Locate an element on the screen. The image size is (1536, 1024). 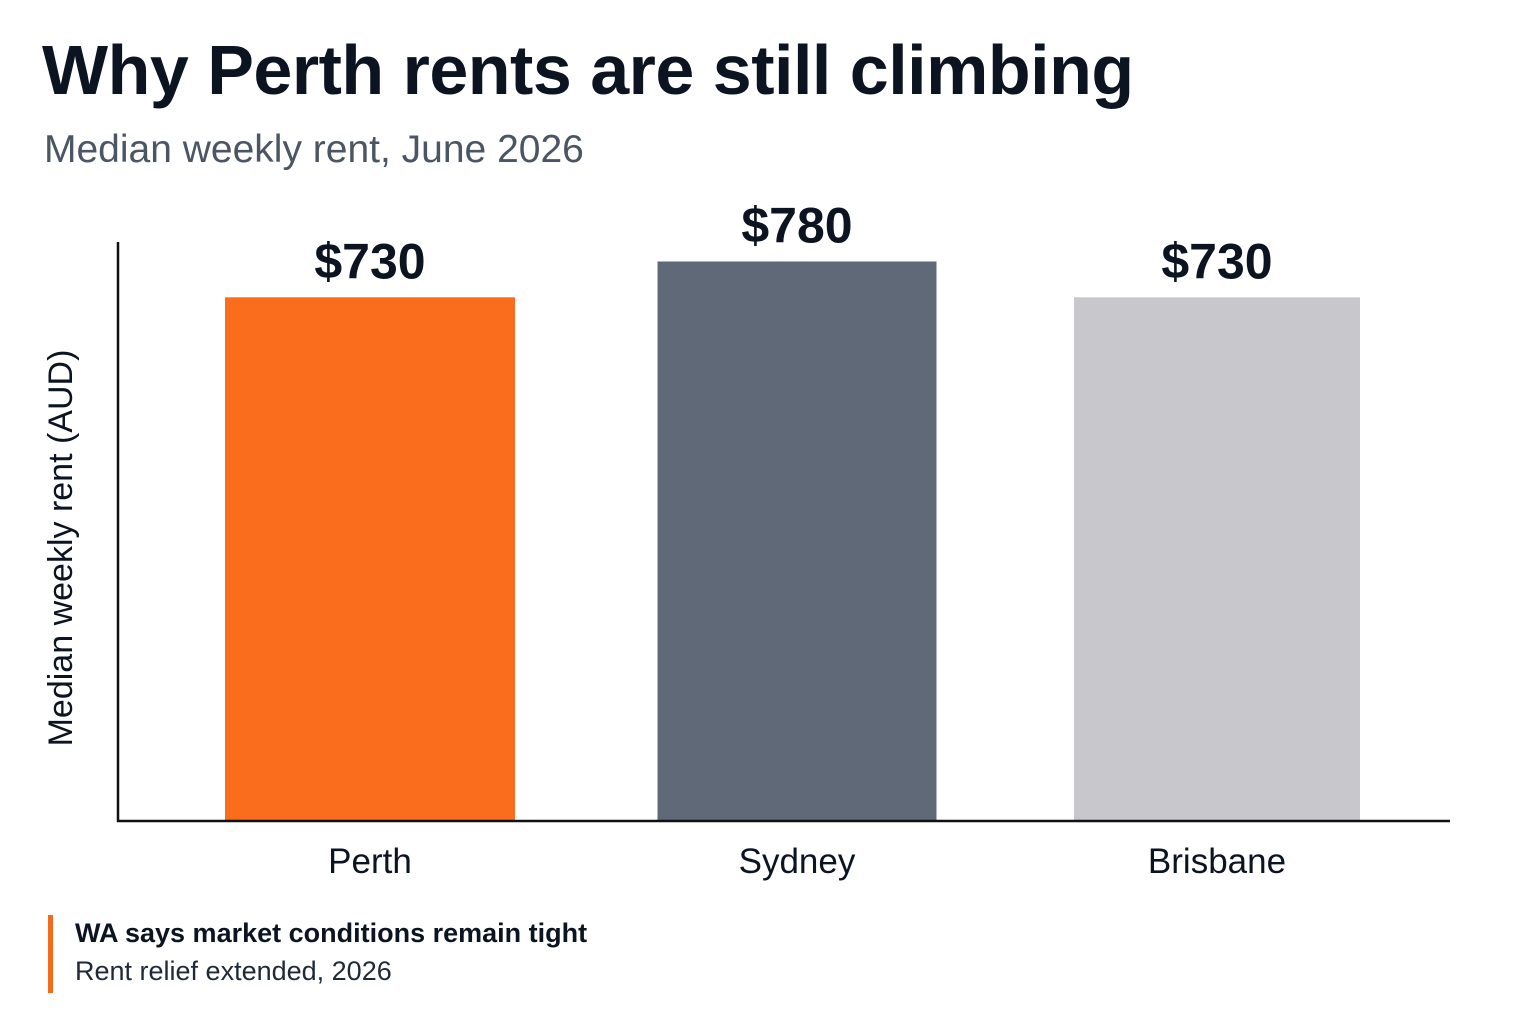
category-label-perth: Perth is located at coordinates (370, 861).